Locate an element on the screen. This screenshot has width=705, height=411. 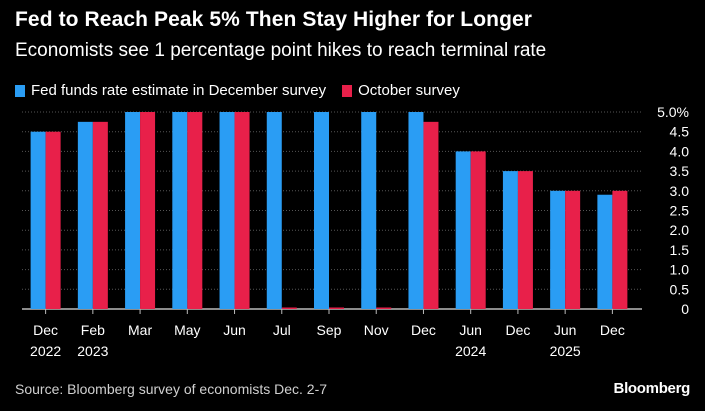
x-tick-label: Mar is located at coordinates (140, 330).